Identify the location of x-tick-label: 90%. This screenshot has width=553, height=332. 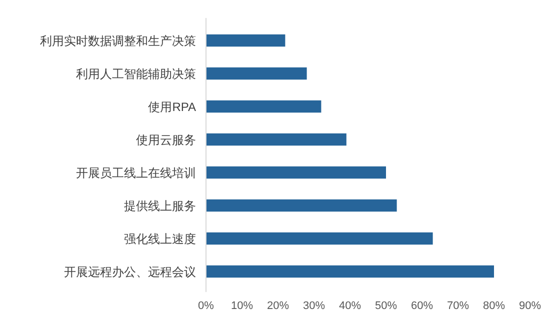
(530, 306).